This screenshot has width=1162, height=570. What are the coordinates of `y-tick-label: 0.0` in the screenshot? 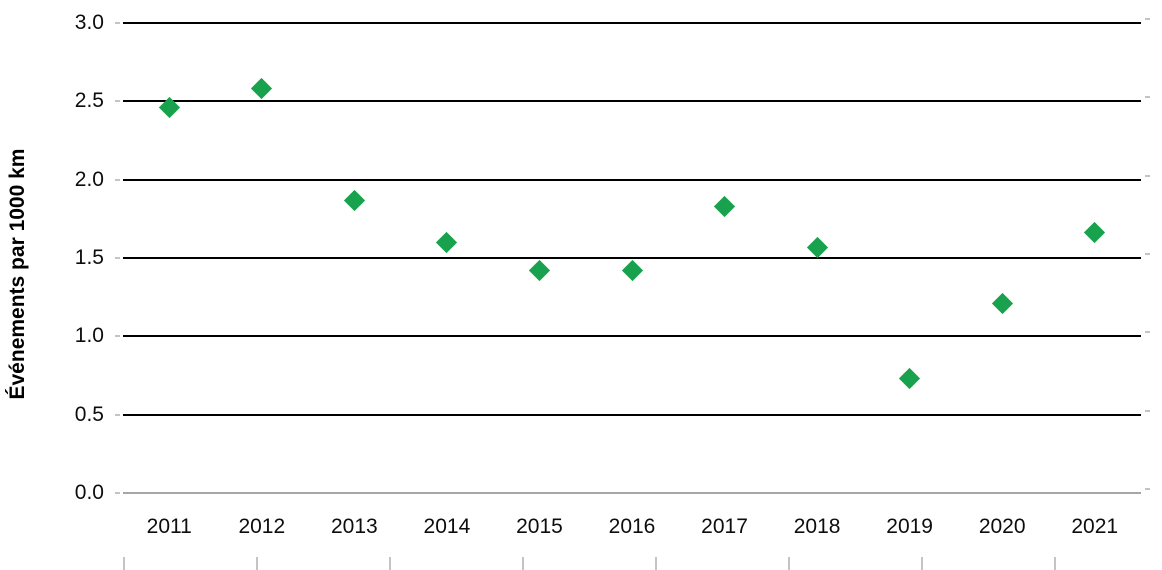 It's located at (89, 492).